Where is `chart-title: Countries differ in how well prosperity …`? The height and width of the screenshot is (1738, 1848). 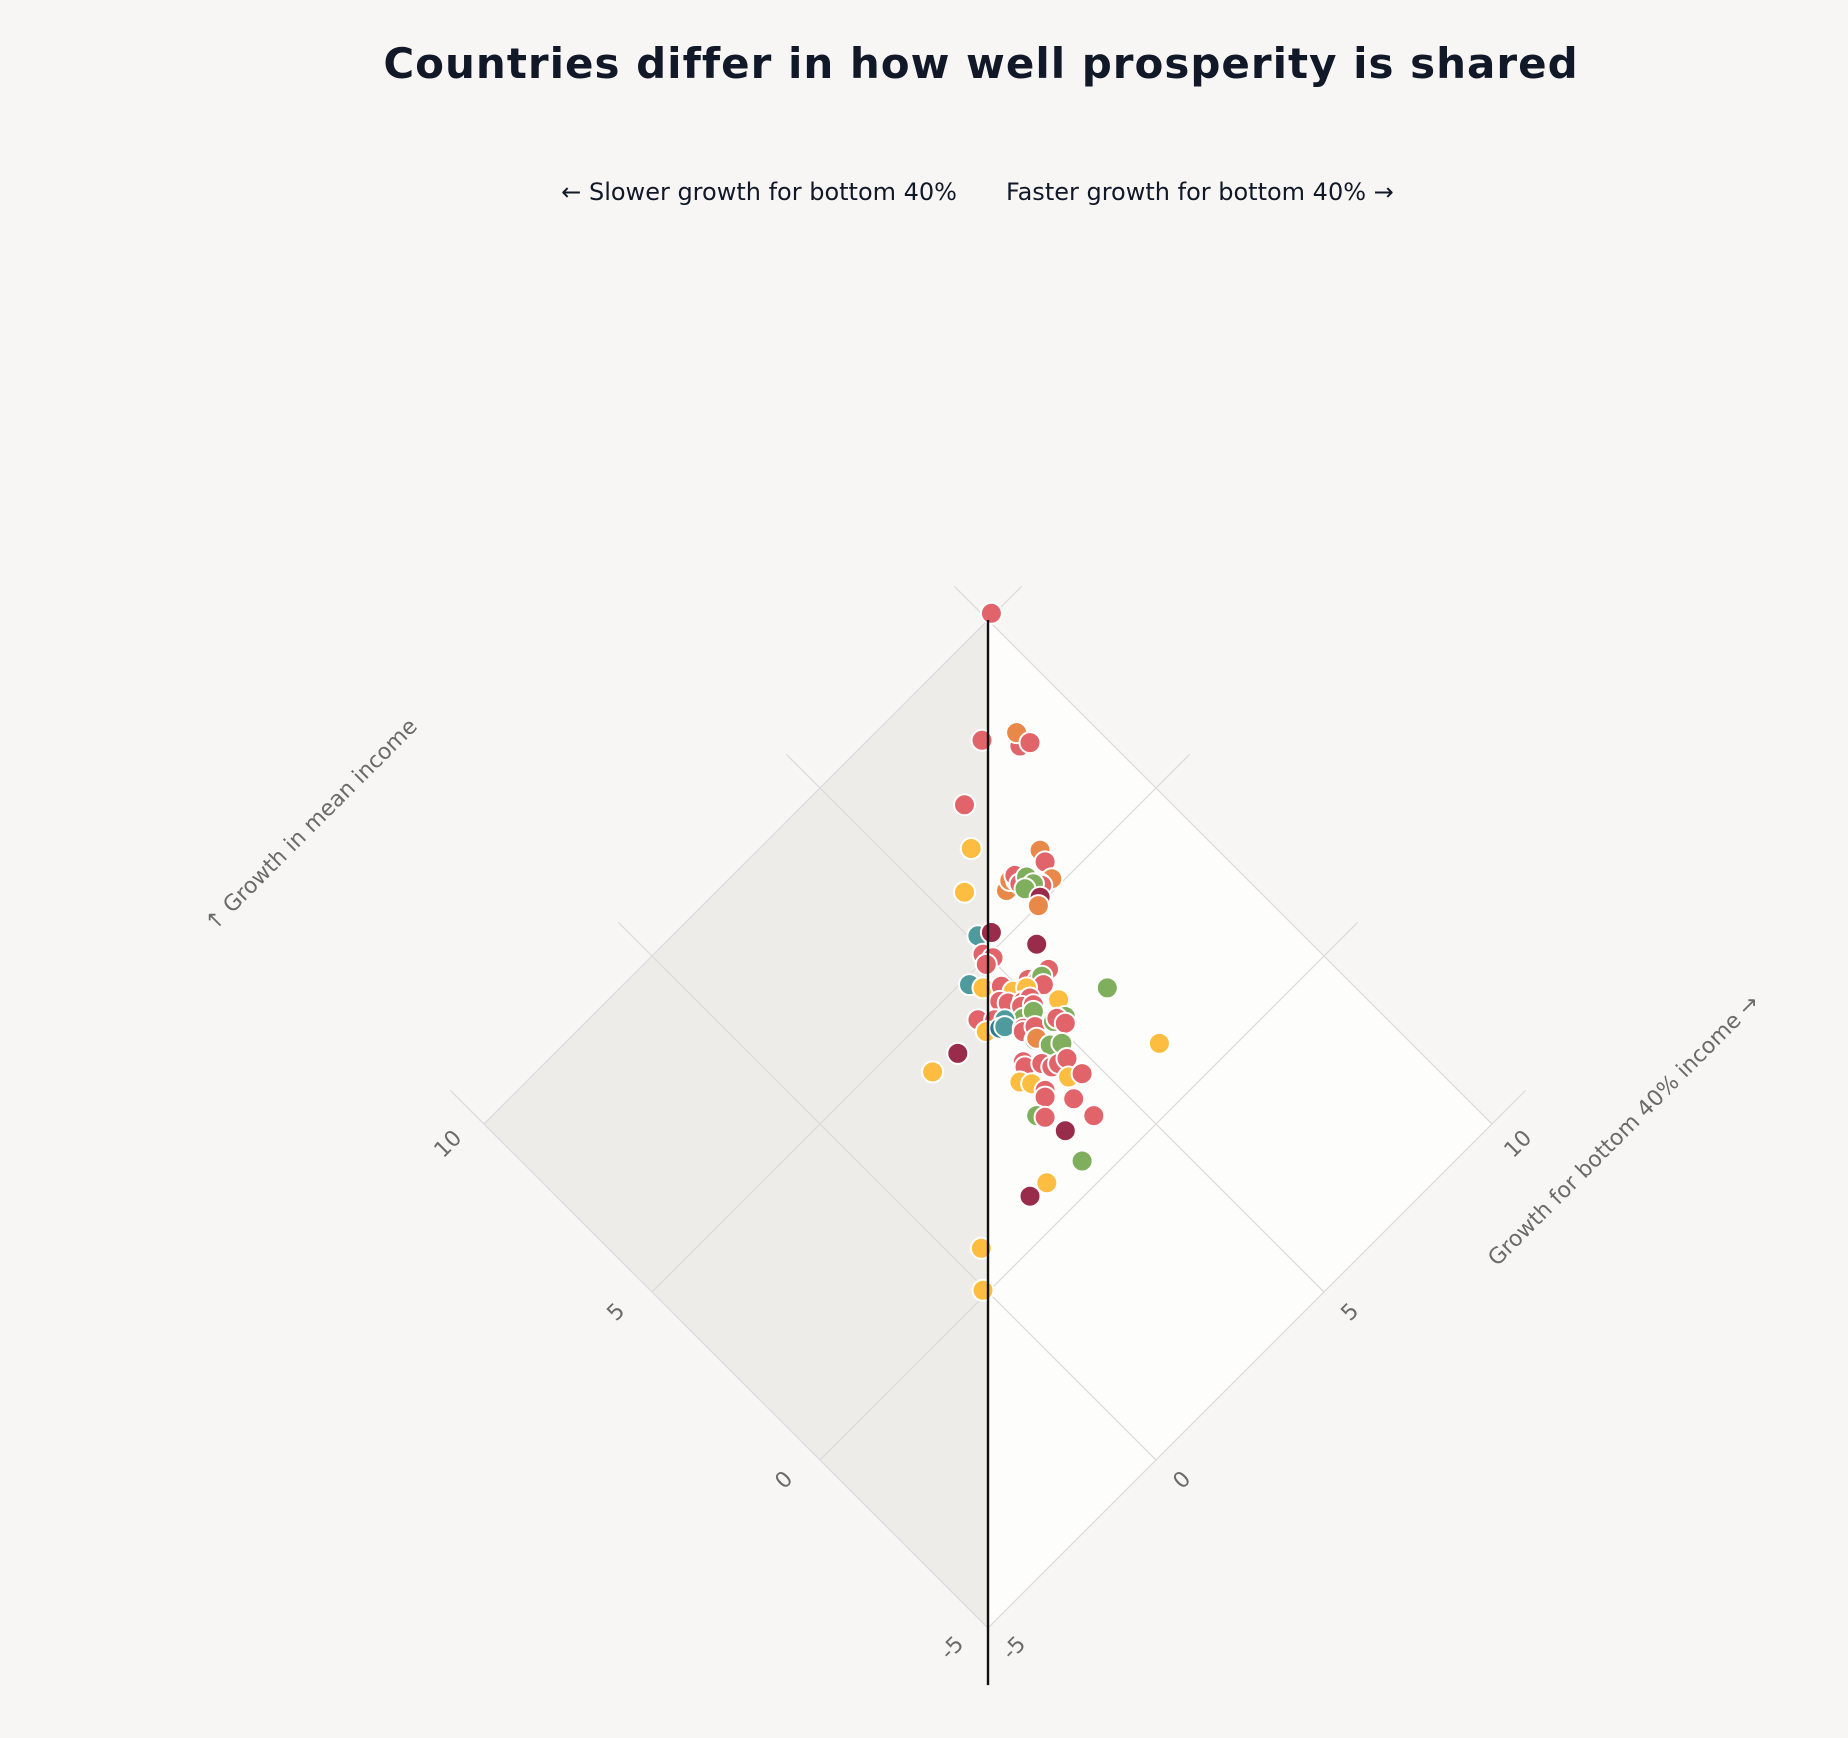
chart-title: Countries differ in how well prosperity … is located at coordinates (980, 63).